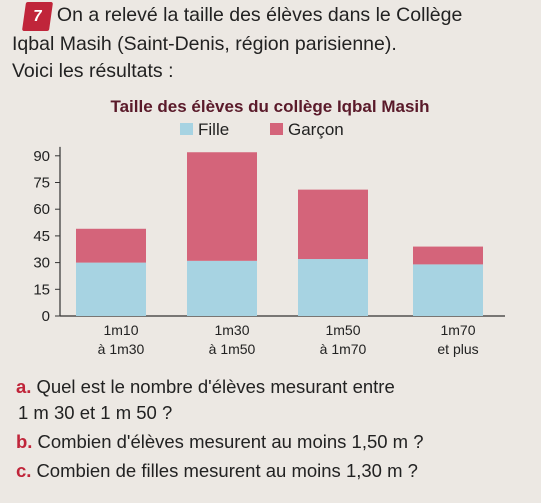  Describe the element at coordinates (37, 16) in the screenshot. I see `exercise-number-badge: 7` at that location.